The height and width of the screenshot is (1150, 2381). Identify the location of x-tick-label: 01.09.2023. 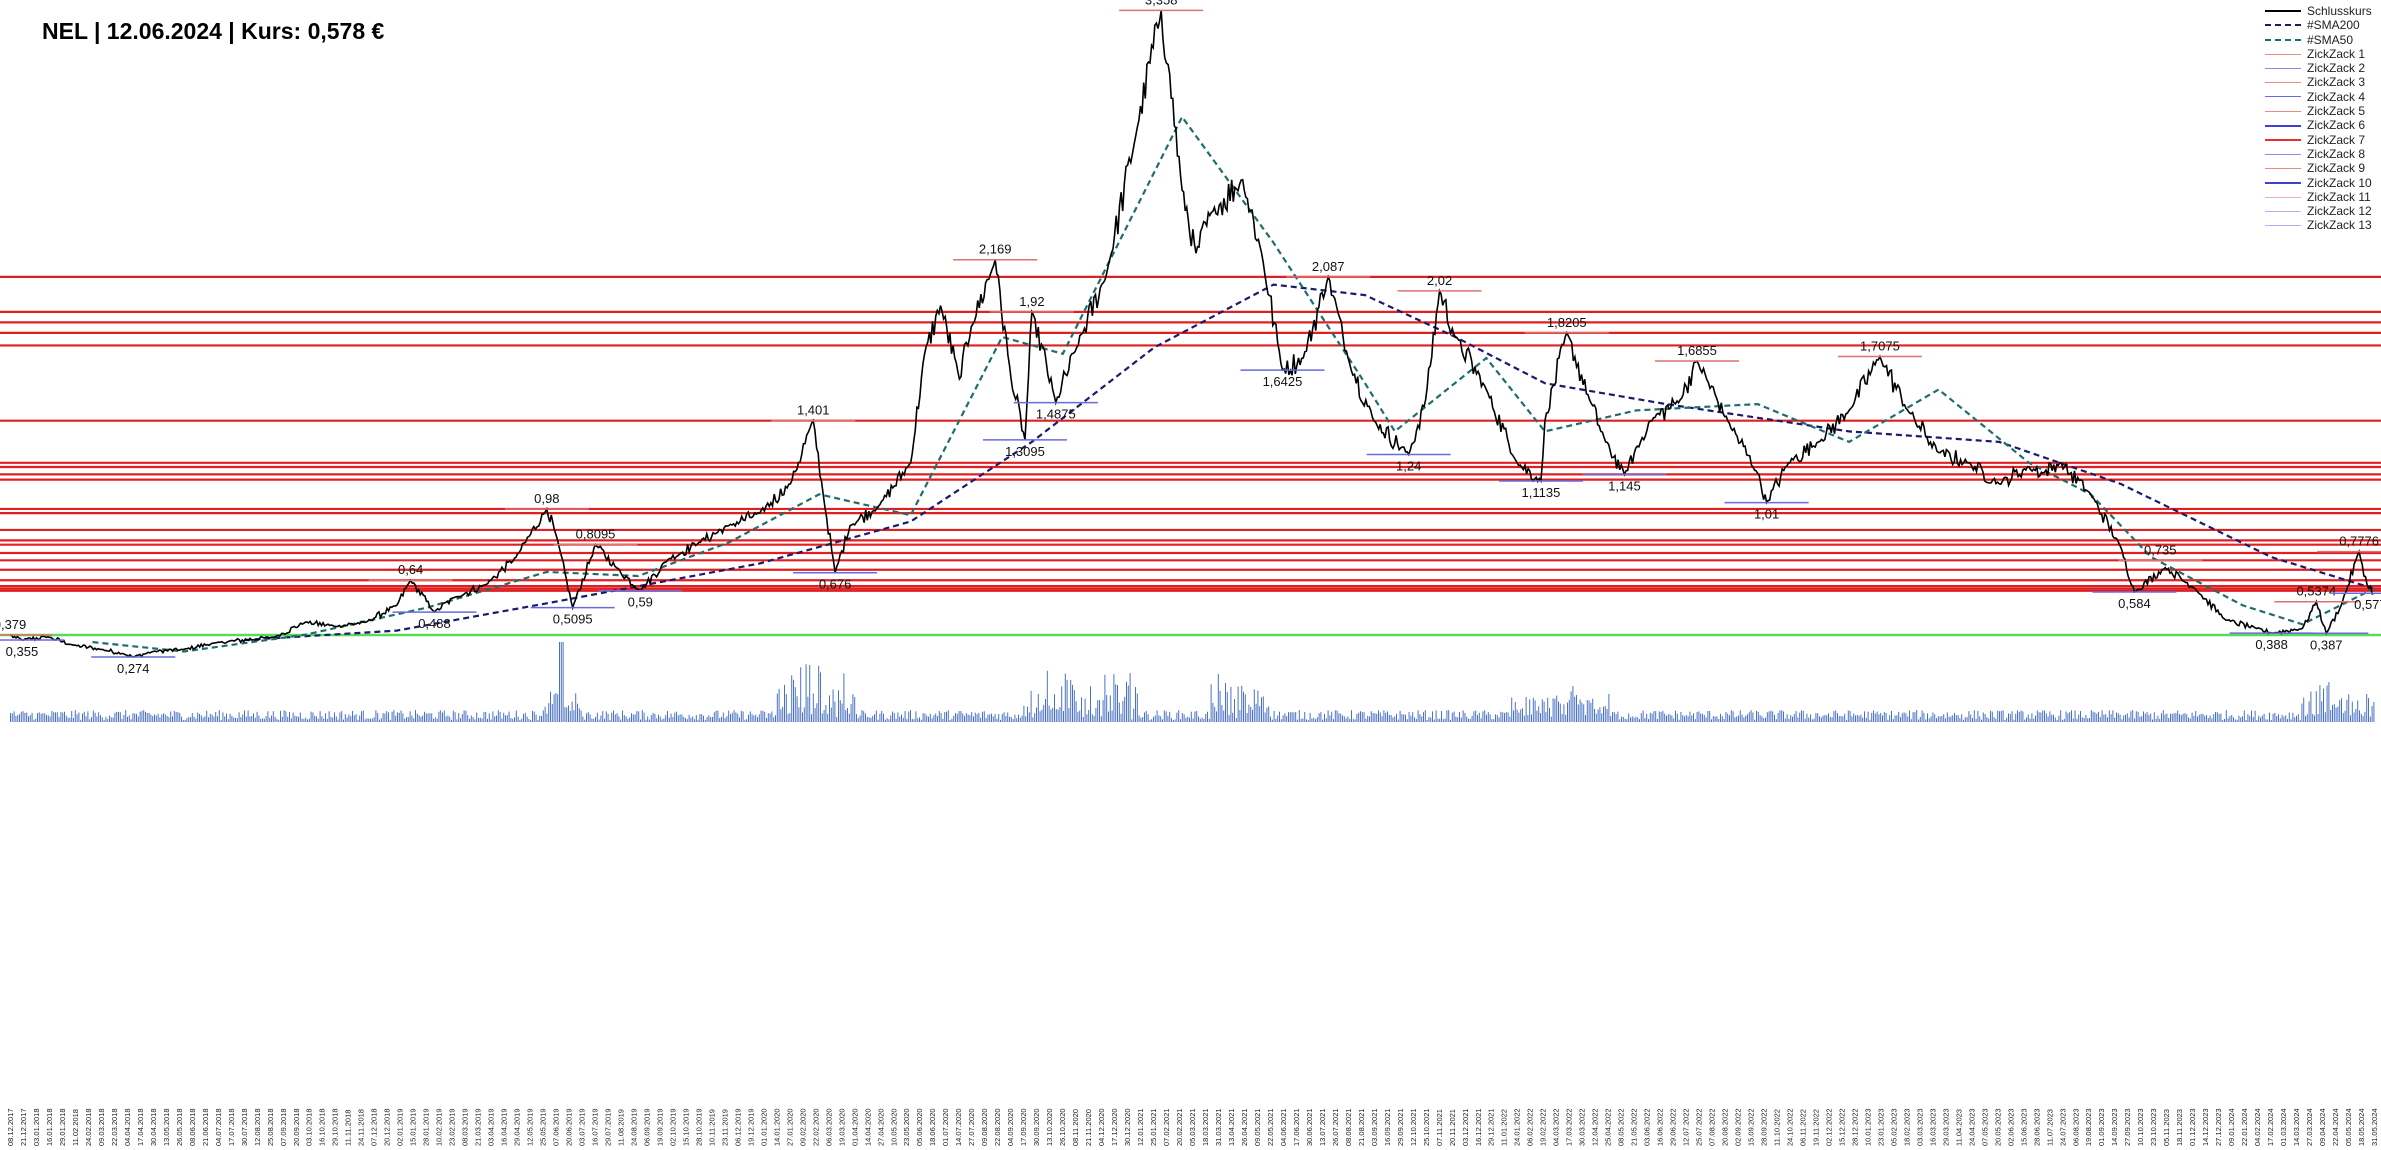
(2101, 1127).